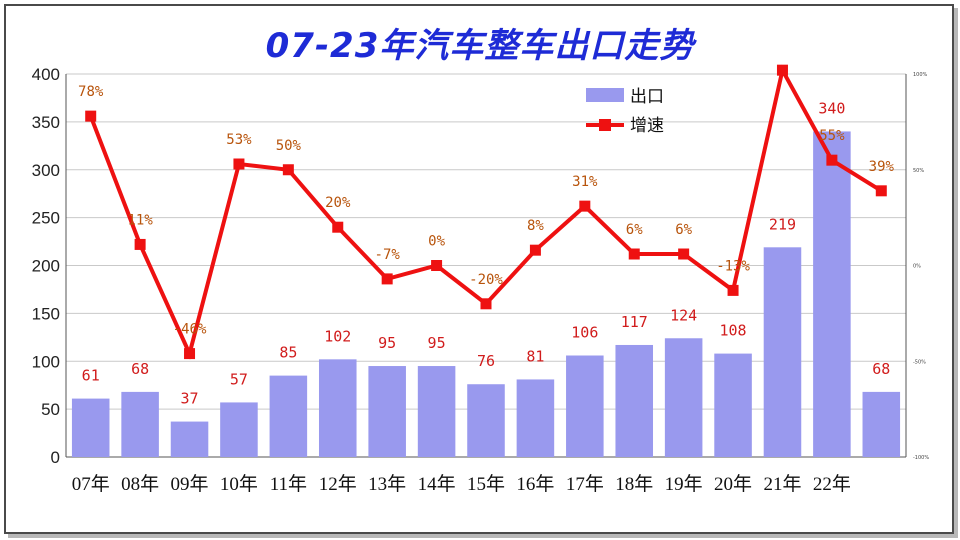  I want to click on growth-value-label: 11%, so click(140, 220).